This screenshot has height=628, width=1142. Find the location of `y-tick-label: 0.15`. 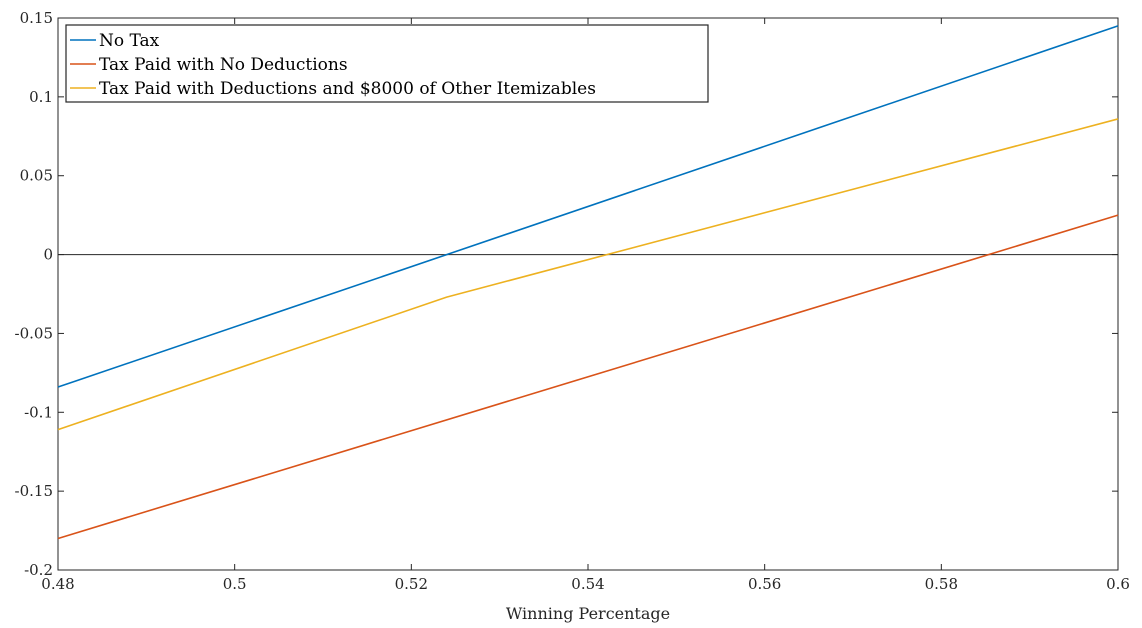

y-tick-label: 0.15 is located at coordinates (36, 18).